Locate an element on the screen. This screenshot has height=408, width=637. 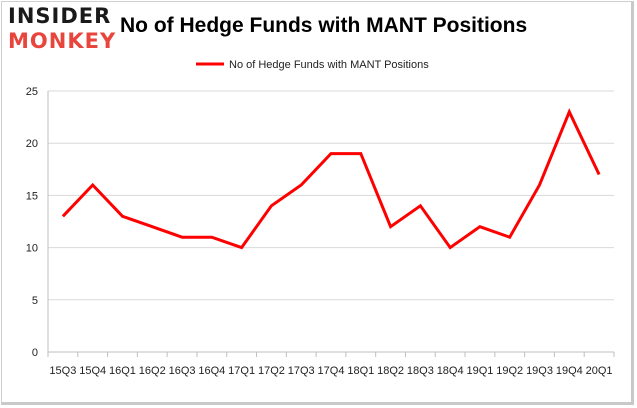
chart-title: No of Hedge Funds with MANT Positions is located at coordinates (324, 25).